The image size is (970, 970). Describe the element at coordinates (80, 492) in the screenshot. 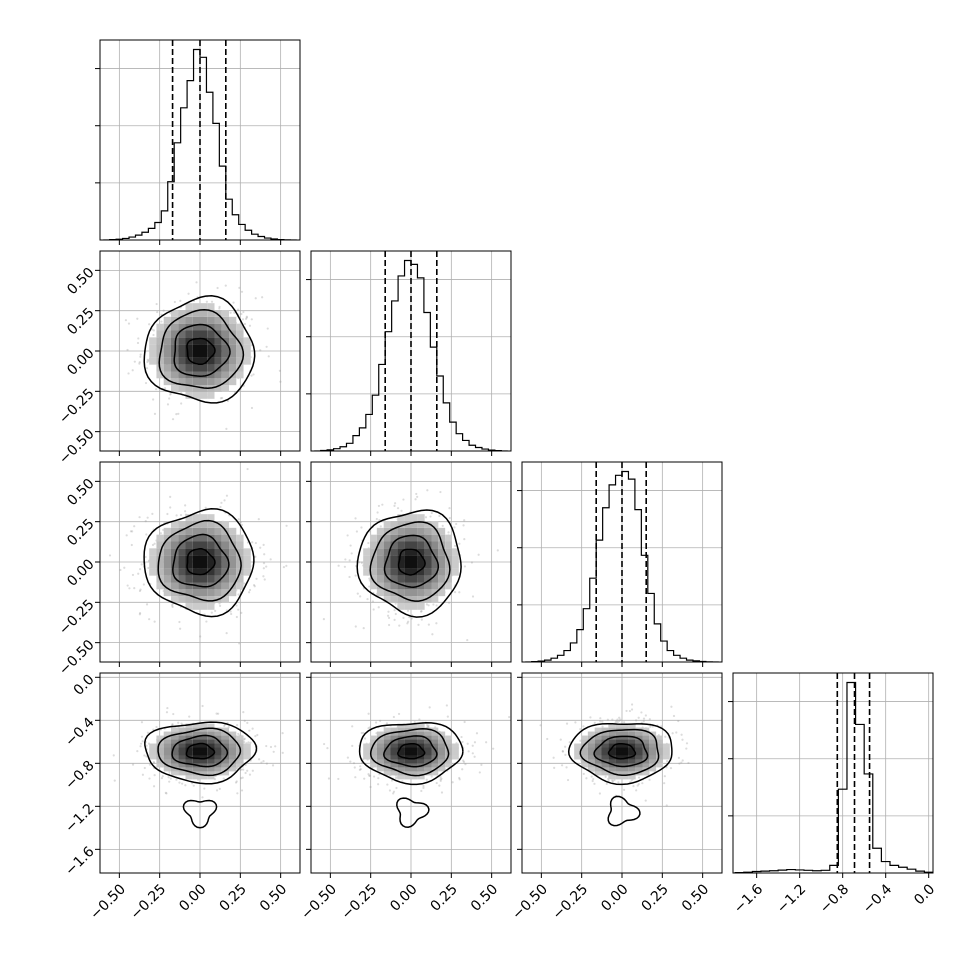

I see `y-tick-label: 0.50` at that location.